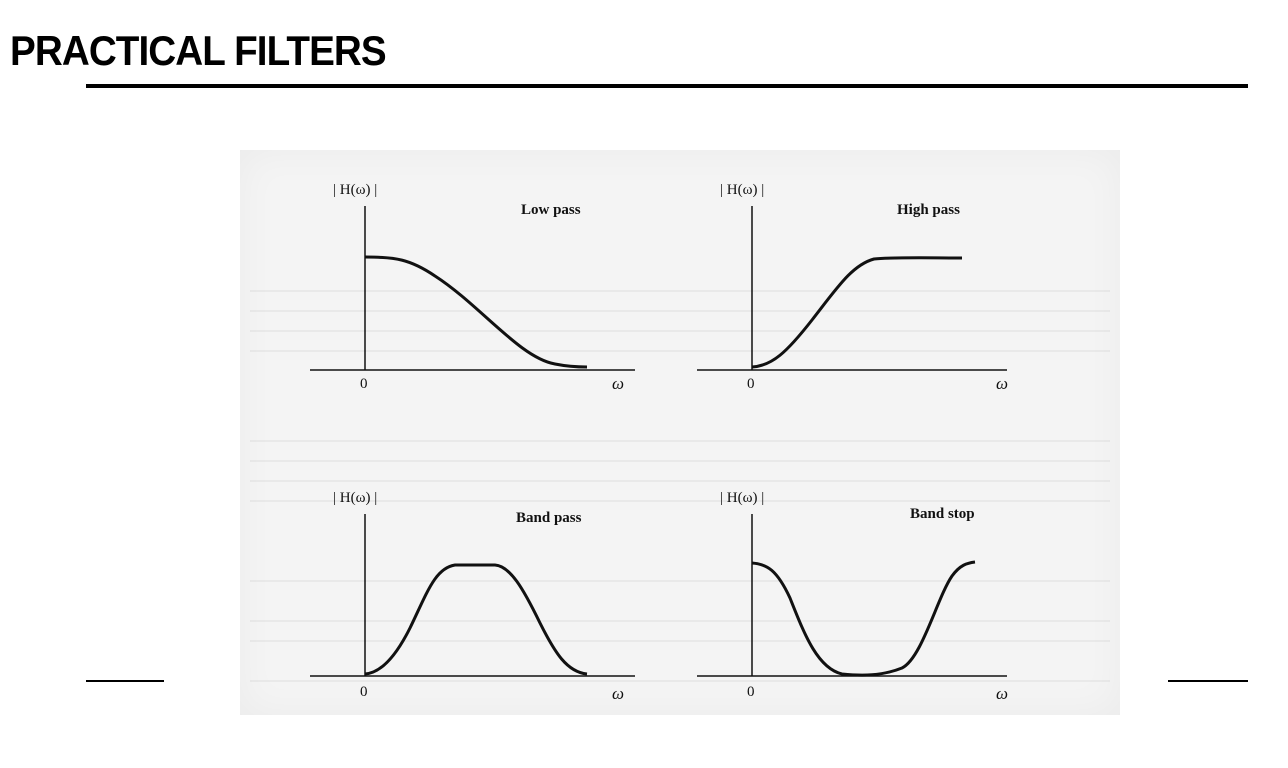  What do you see at coordinates (551, 210) in the screenshot?
I see `panel-label: Low pass` at bounding box center [551, 210].